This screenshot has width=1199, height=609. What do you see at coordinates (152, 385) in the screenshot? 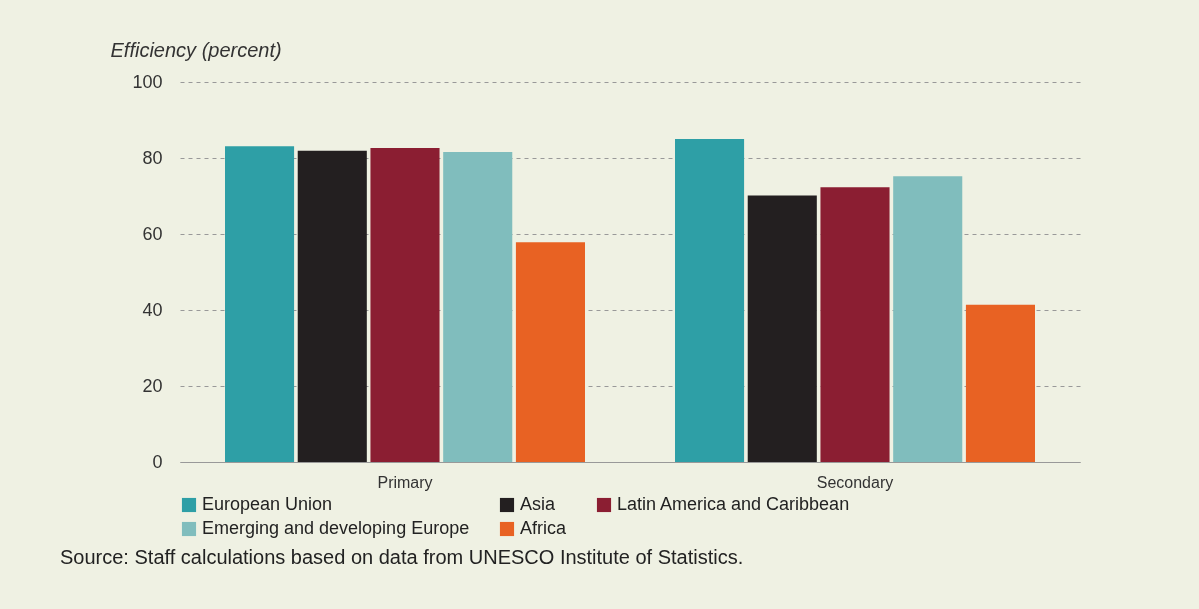
I see `y-tick-label: 20` at bounding box center [152, 385].